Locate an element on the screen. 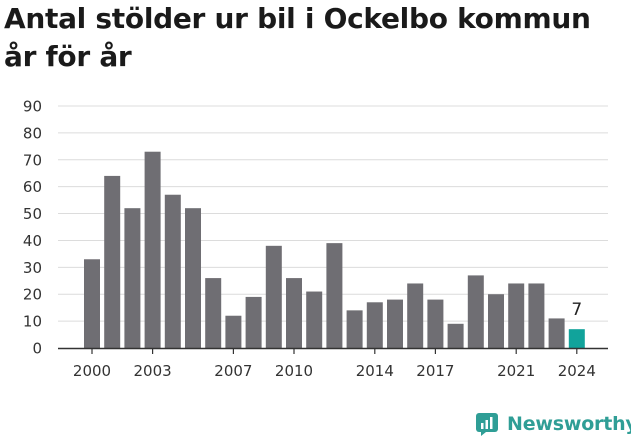 This screenshot has height=440, width=631. data-label-2024: 7 is located at coordinates (576, 310).